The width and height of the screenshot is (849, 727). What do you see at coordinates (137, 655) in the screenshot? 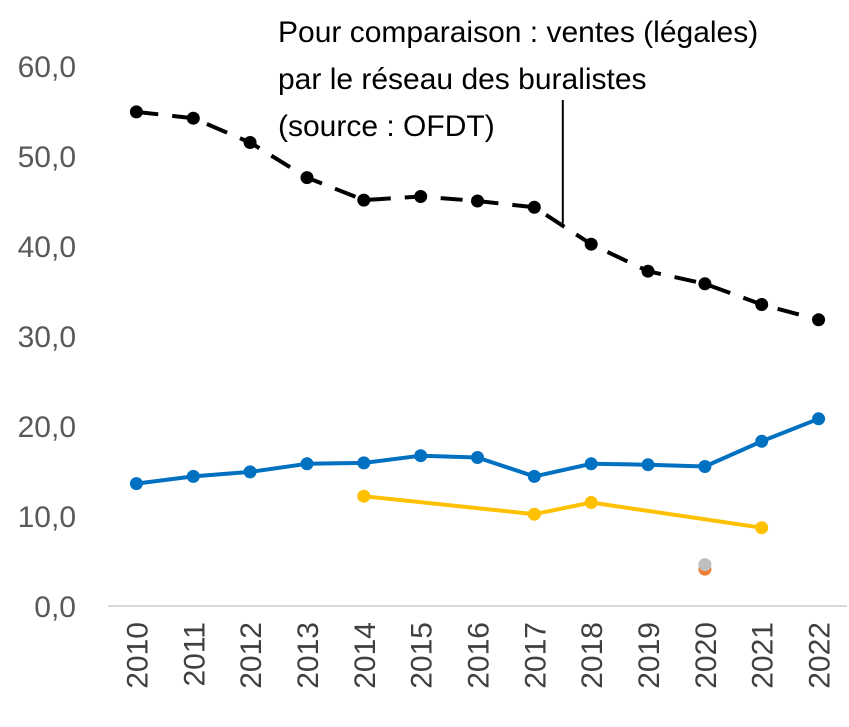
I see `x-tick-label: 2010` at bounding box center [137, 655].